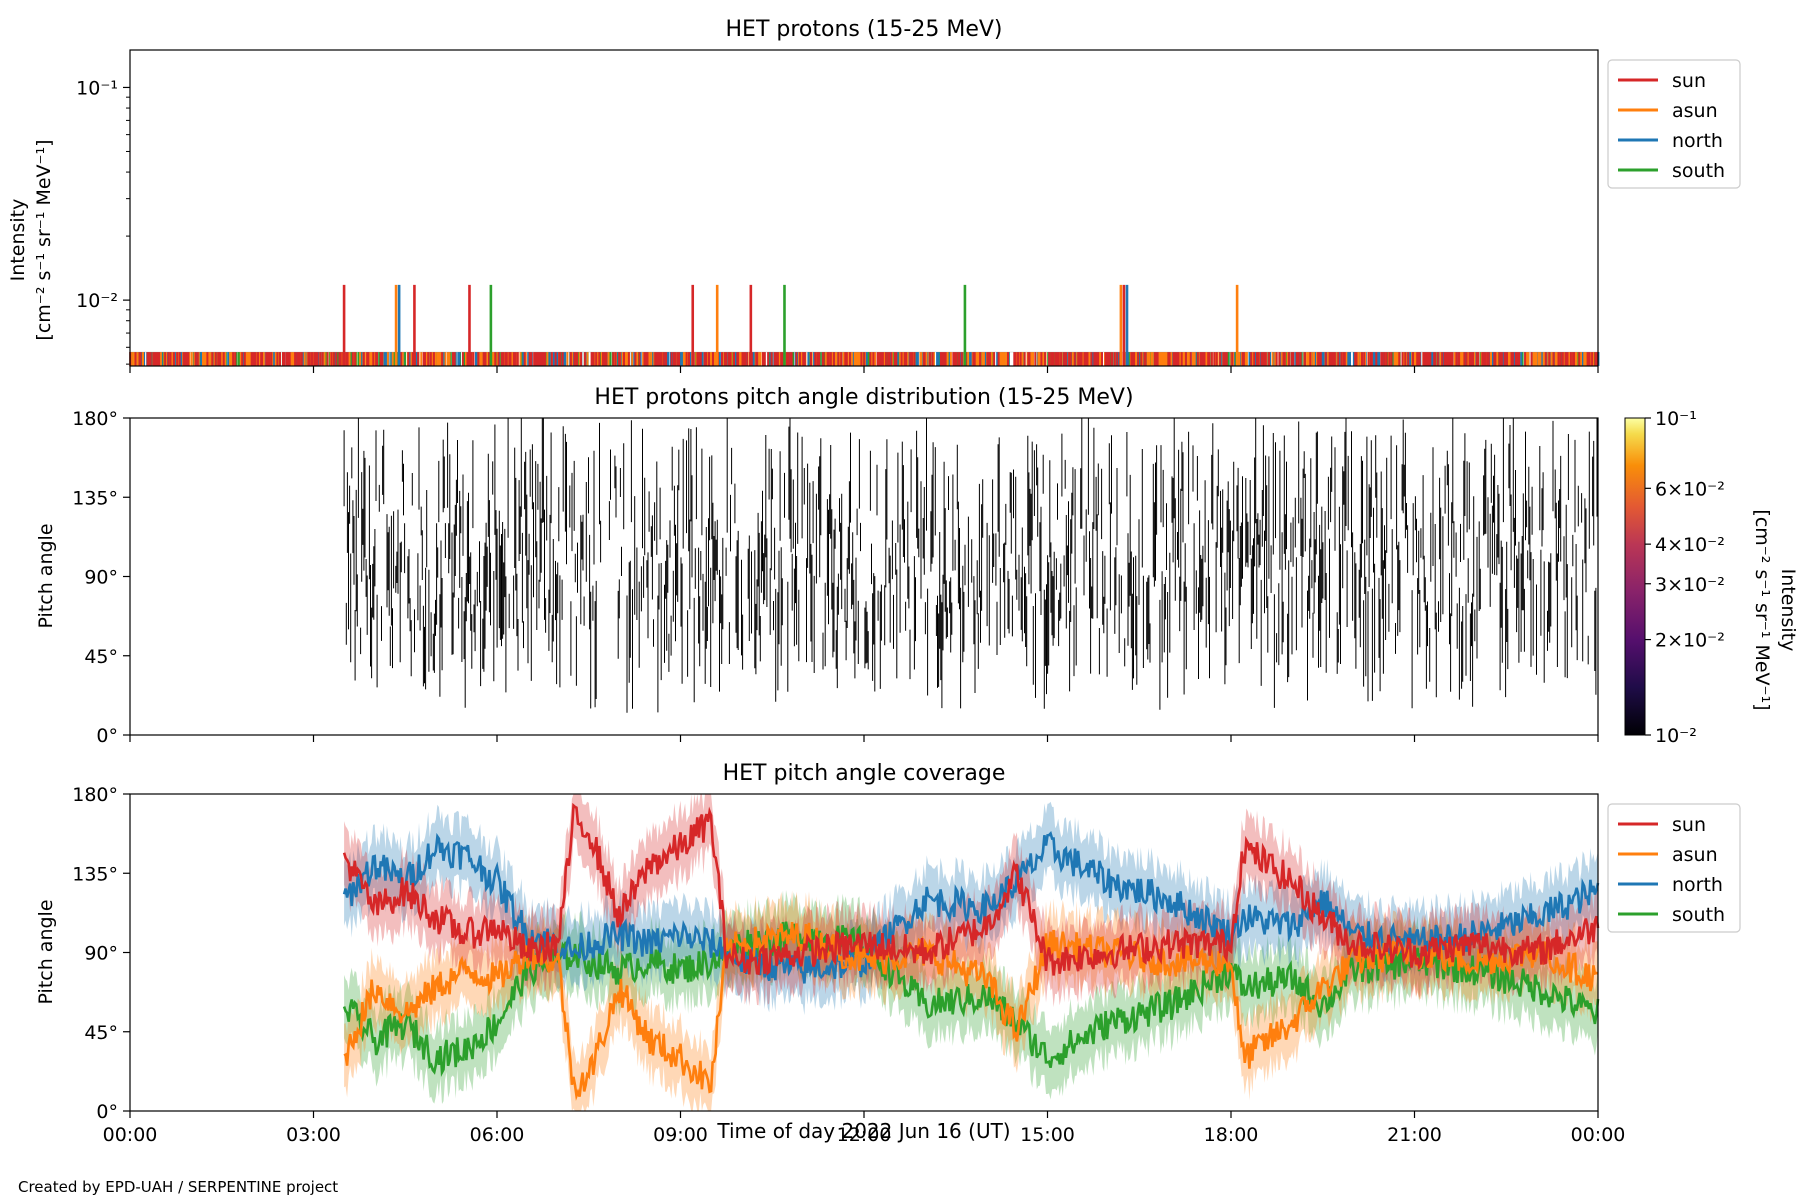 The width and height of the screenshot is (1800, 1200). Describe the element at coordinates (44, 239) in the screenshot. I see `panel1-ylabel-line2: [cm⁻² s⁻¹ sr⁻¹ MeV⁻¹]` at that location.